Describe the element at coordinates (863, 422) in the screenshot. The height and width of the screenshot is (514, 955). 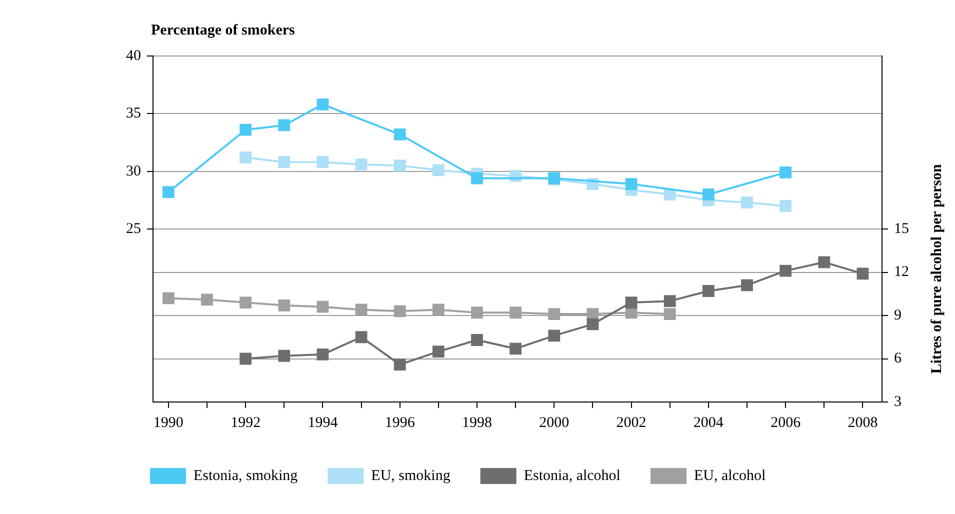
I see `x-tick-label: 2008` at that location.